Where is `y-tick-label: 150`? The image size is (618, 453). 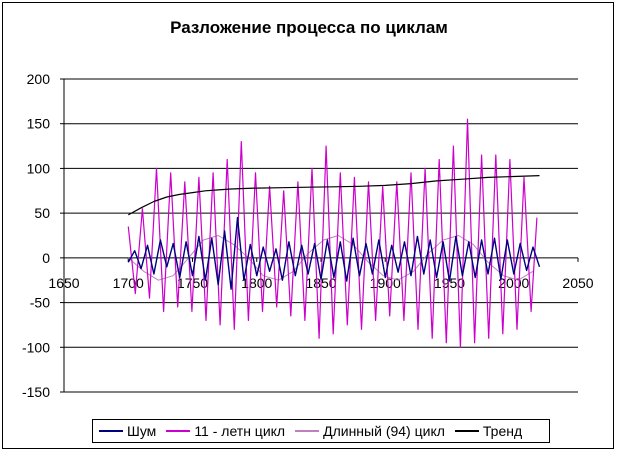 y-tick-label: 150 is located at coordinates (39, 124).